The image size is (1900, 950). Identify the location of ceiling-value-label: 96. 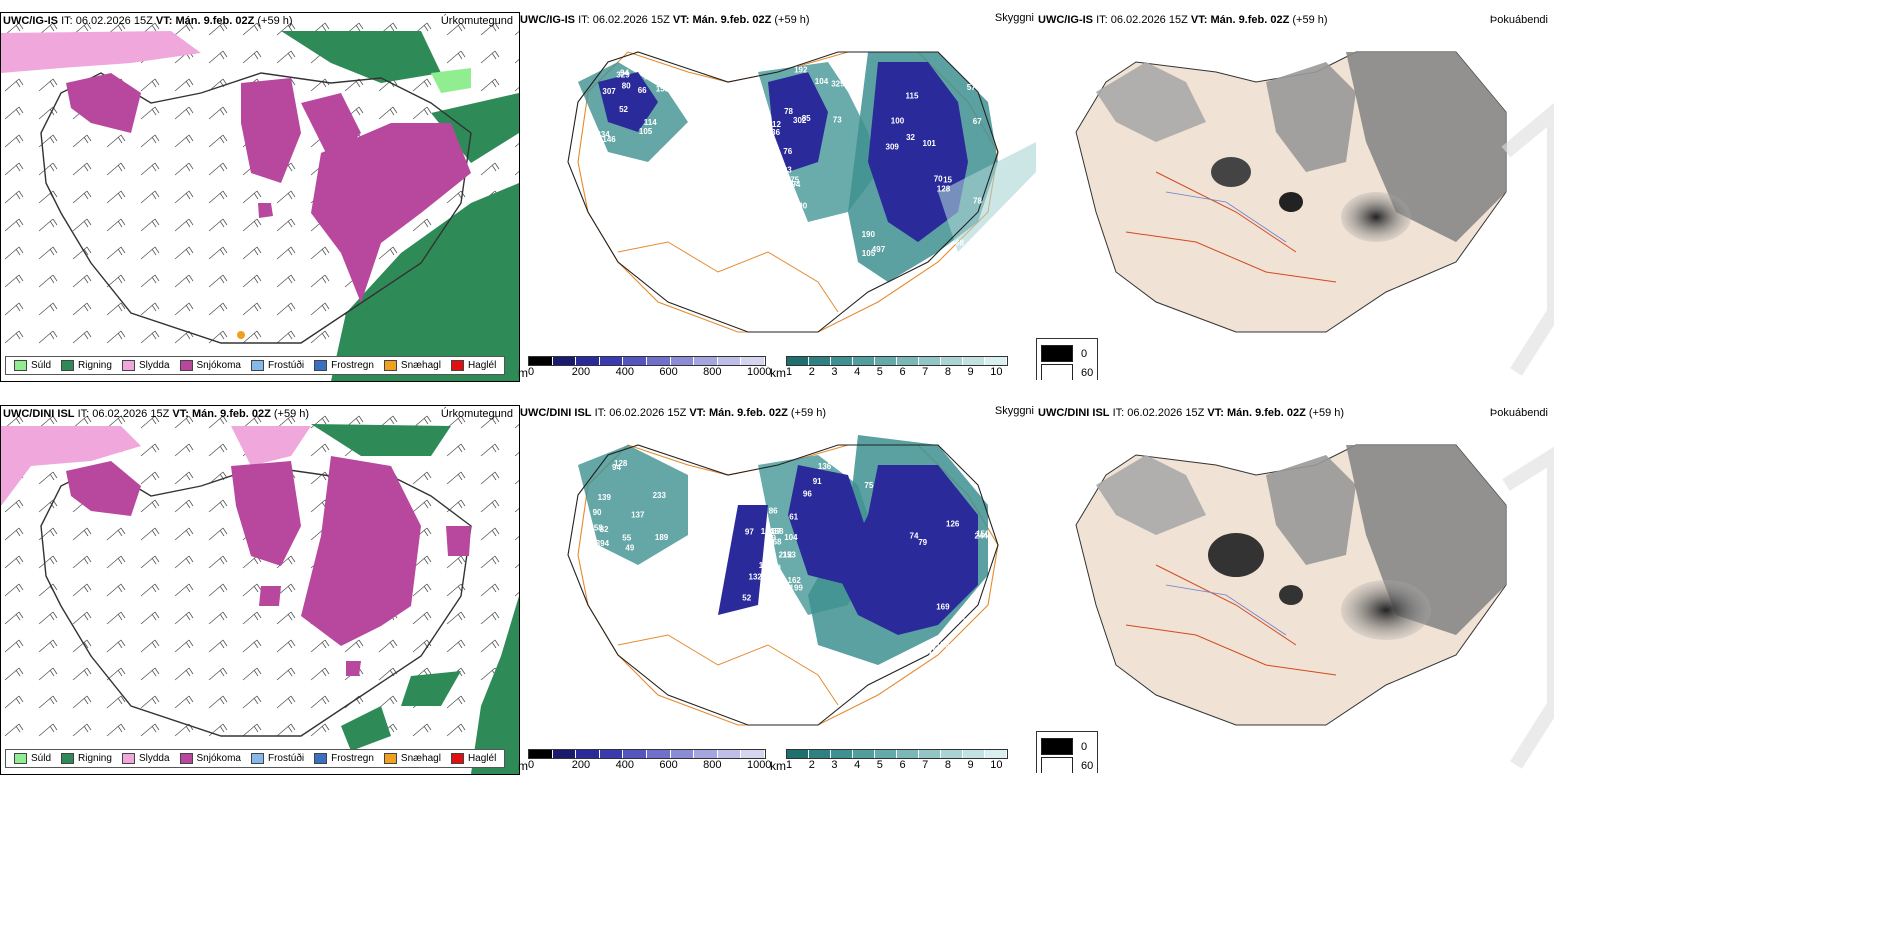
(807, 494).